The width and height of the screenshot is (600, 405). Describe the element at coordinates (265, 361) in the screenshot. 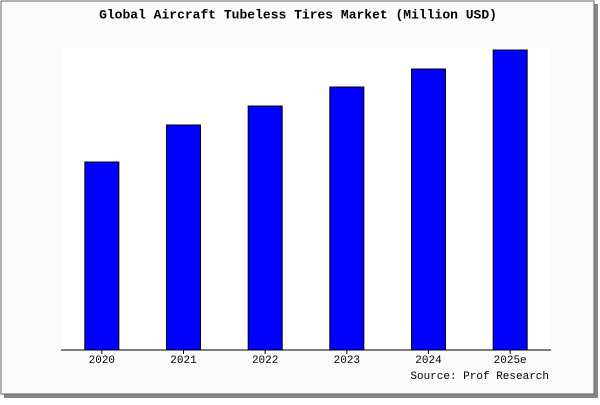

I see `x-tick-label: 2022` at that location.